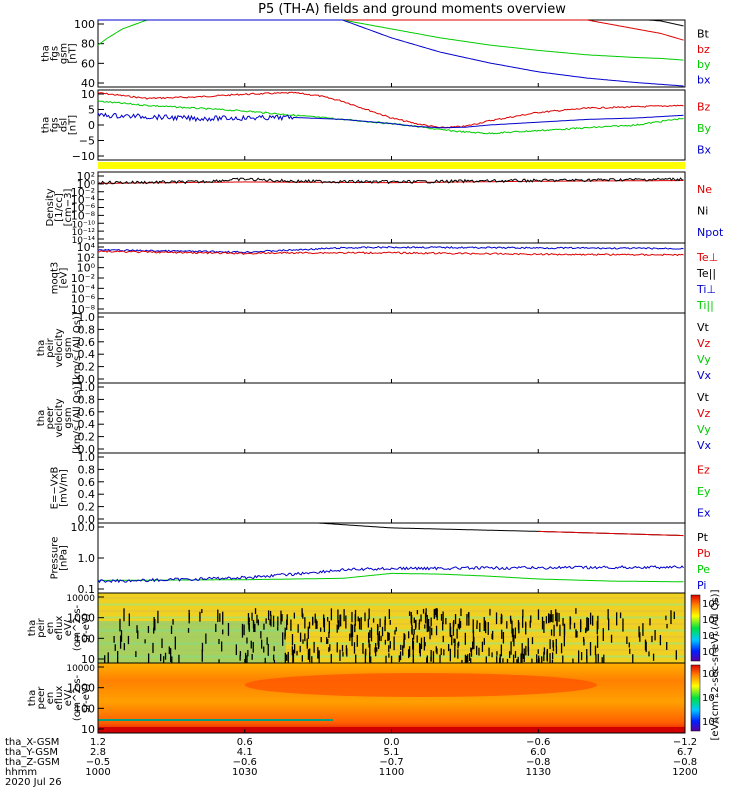 This screenshot has height=800, width=750. Describe the element at coordinates (391, 772) in the screenshot. I see `ephemeris-value: 1100` at that location.